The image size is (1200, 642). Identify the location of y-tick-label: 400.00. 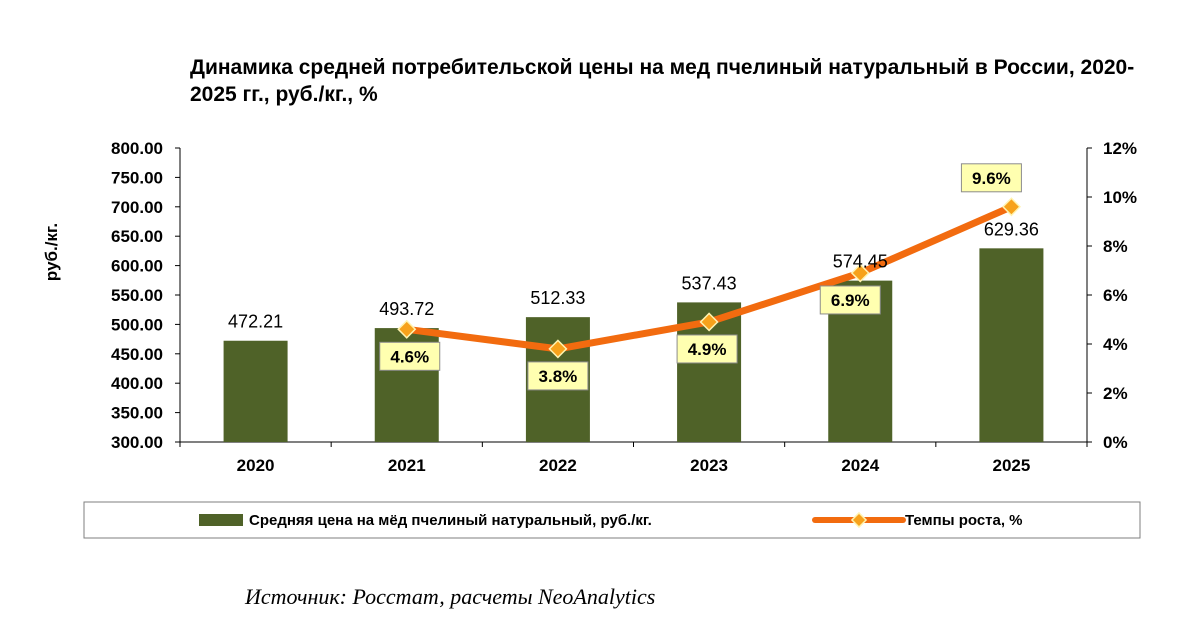
(137, 383).